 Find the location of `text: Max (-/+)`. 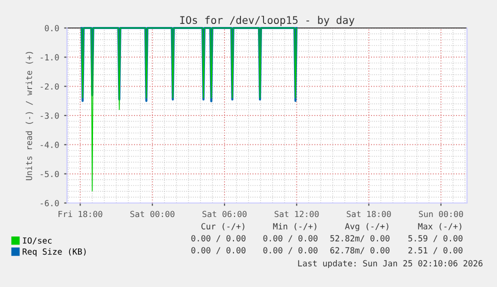

text: Max (-/+) is located at coordinates (440, 226).